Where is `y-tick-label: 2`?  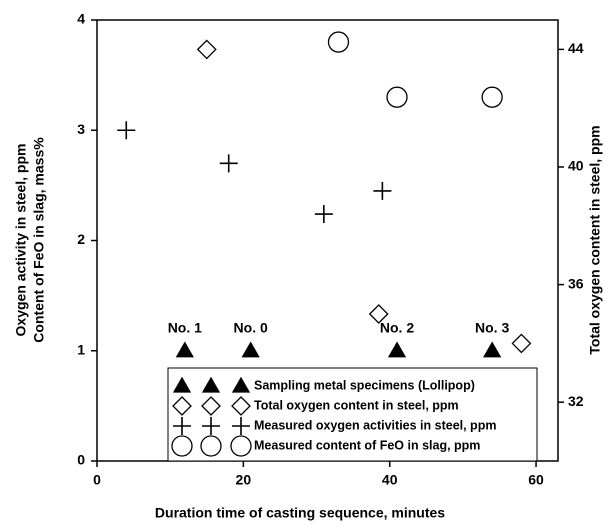 y-tick-label: 2 is located at coordinates (81, 239).